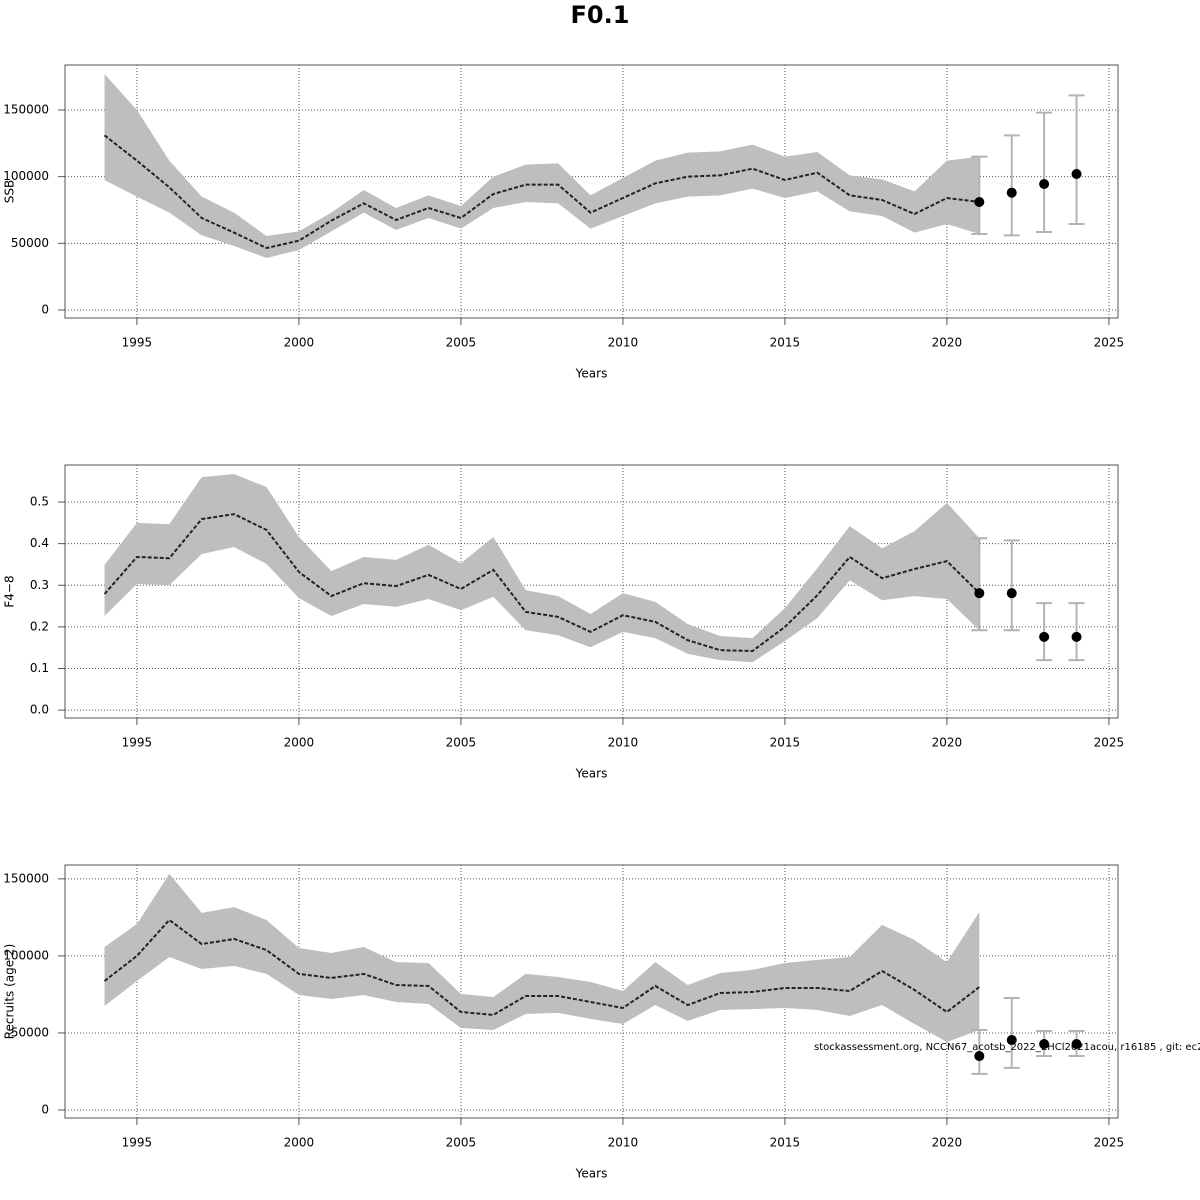 The width and height of the screenshot is (1200, 1200). What do you see at coordinates (10, 191) in the screenshot?
I see `y-axis-label: SSB` at bounding box center [10, 191].